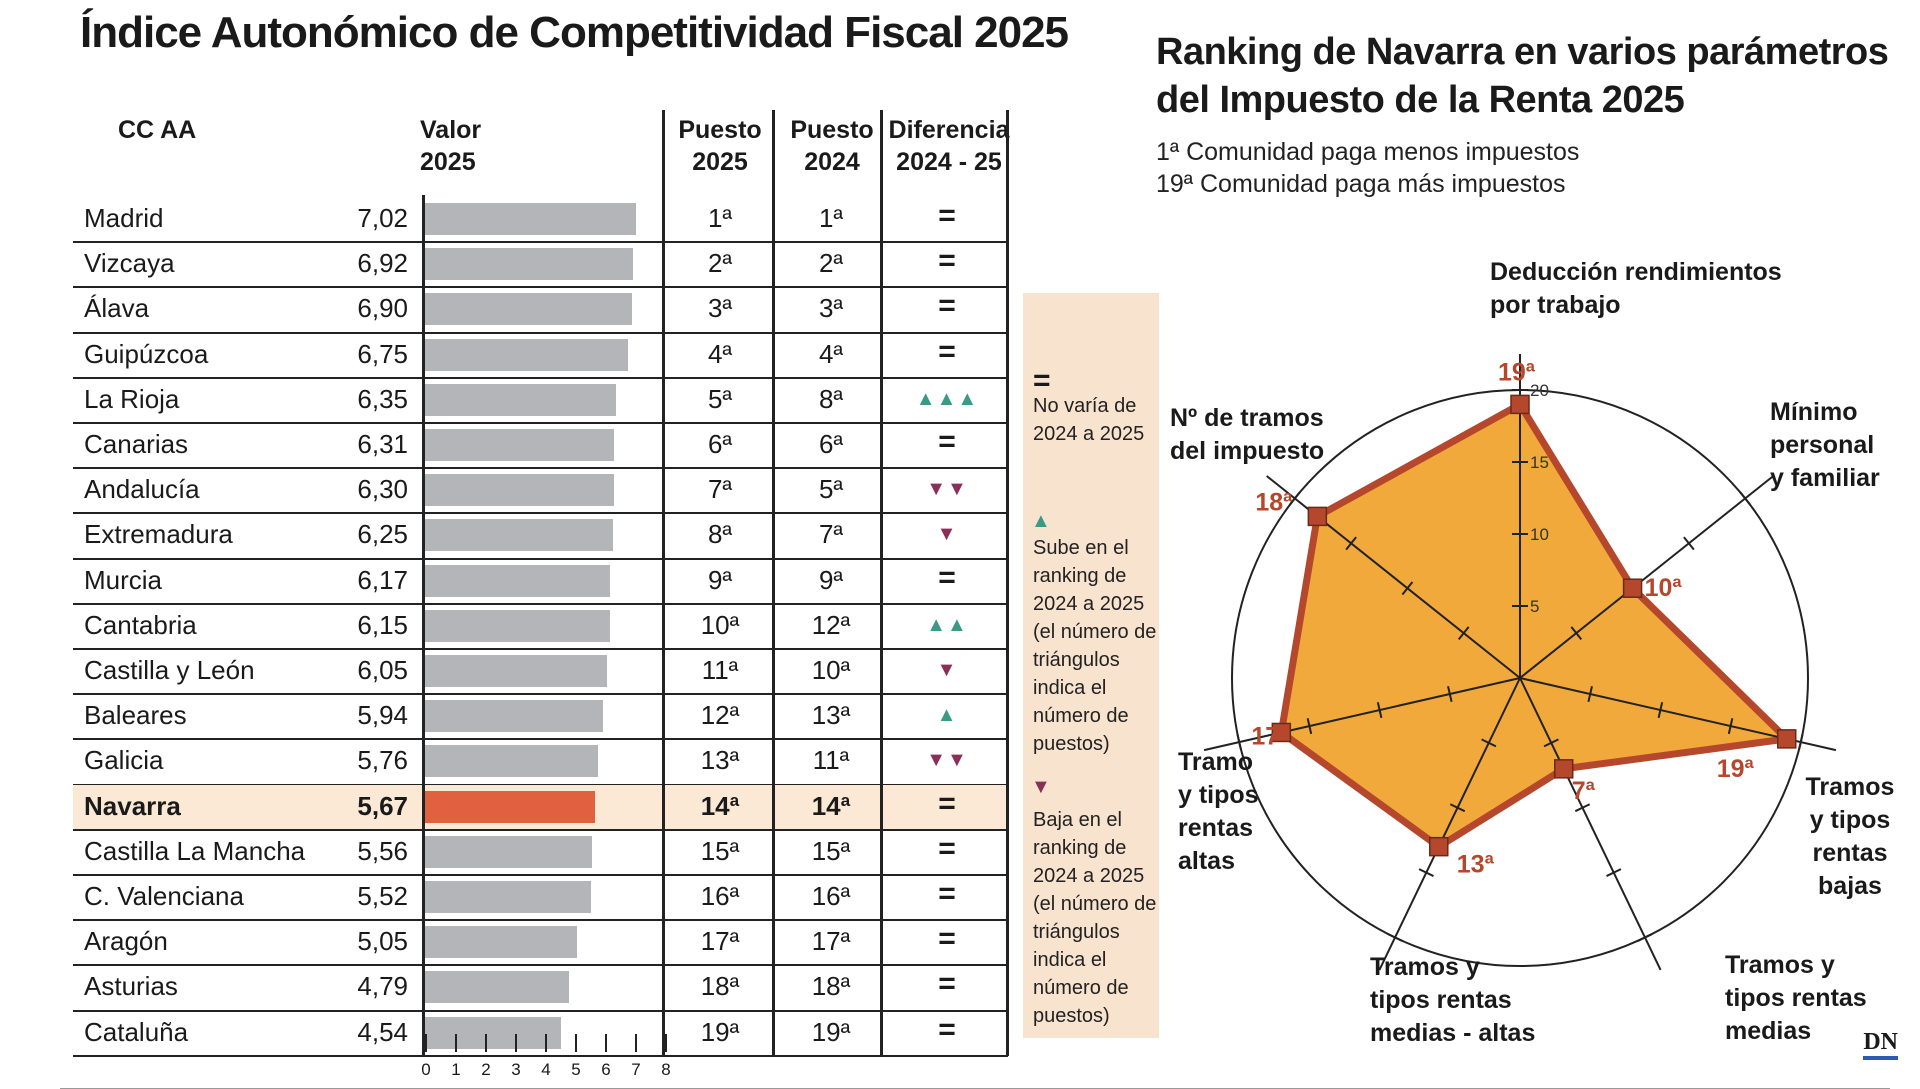 This screenshot has width=1920, height=1089. Describe the element at coordinates (1664, 588) in the screenshot. I see `radar-value-label: 10ª` at that location.